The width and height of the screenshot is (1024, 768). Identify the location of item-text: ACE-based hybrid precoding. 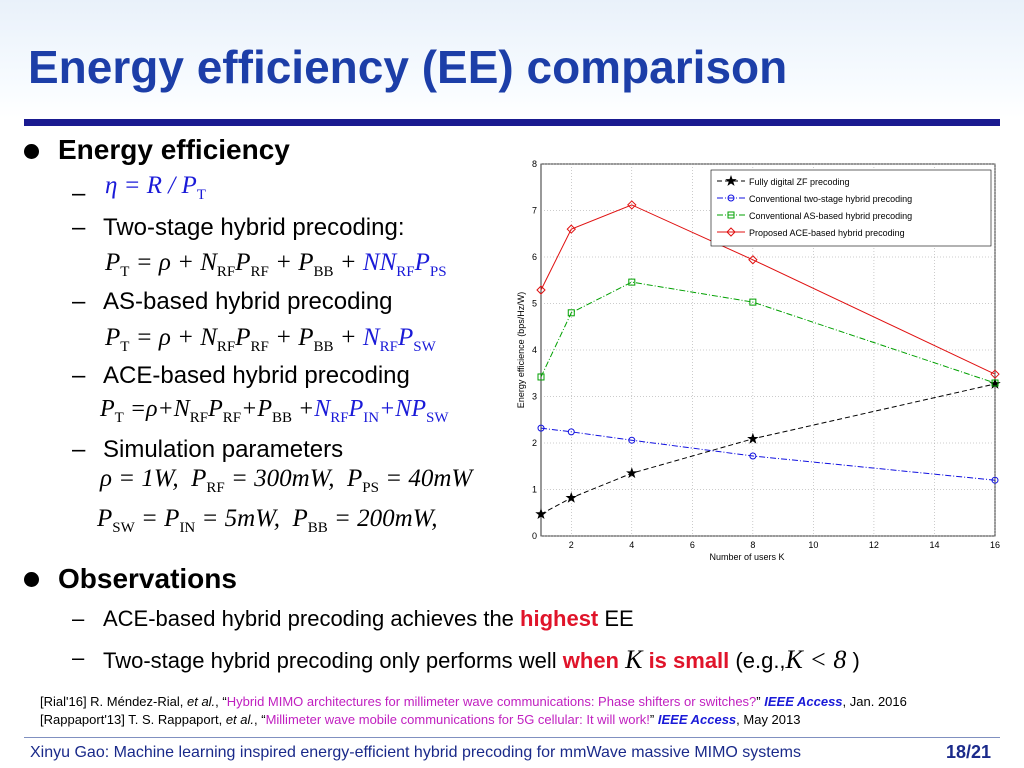
(256, 375).